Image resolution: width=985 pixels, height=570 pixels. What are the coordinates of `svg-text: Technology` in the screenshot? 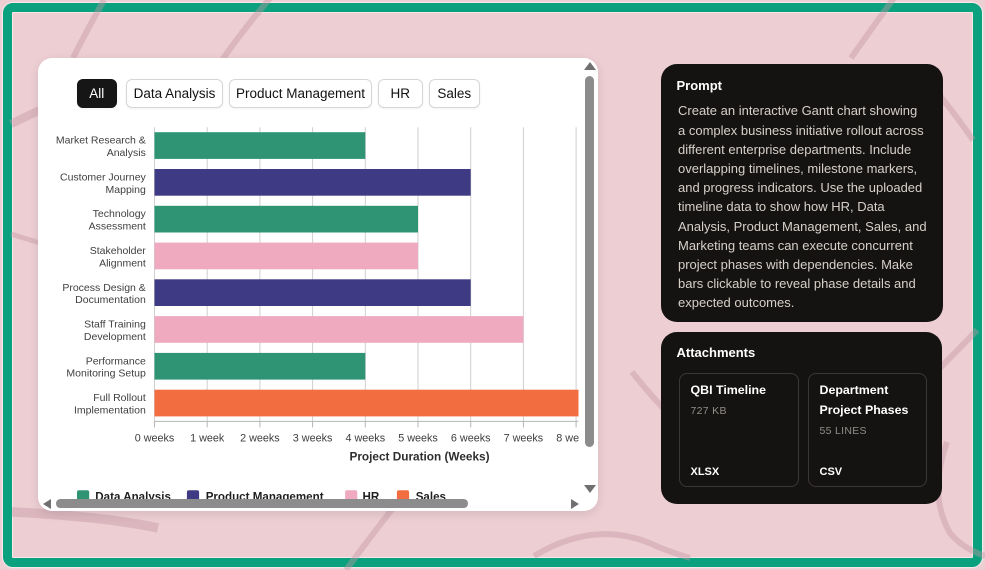 It's located at (119, 214).